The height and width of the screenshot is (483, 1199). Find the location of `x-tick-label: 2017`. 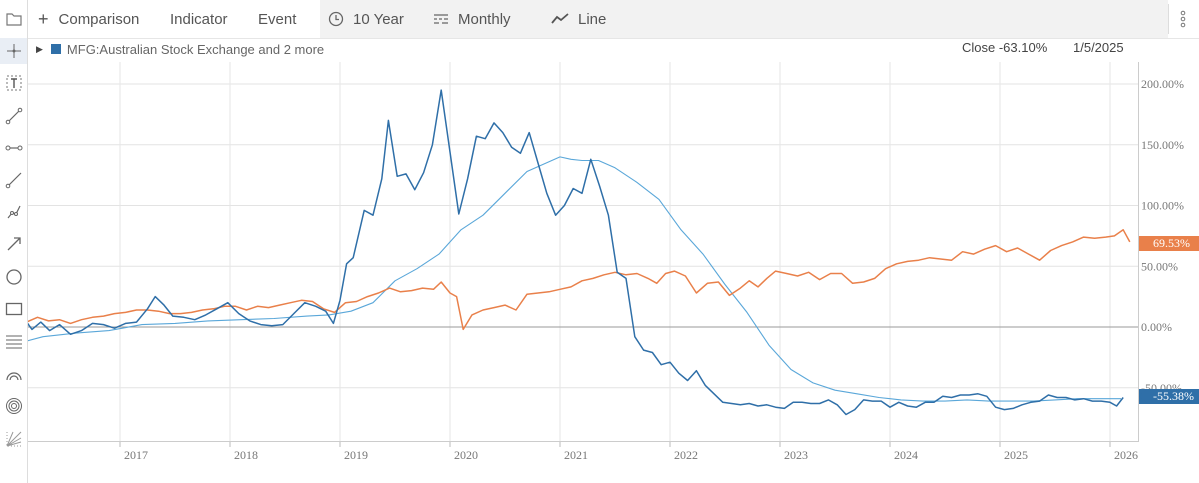

x-tick-label: 2017 is located at coordinates (136, 455).